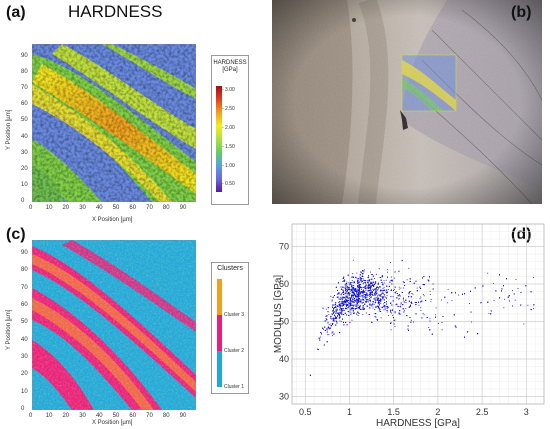  I want to click on hardness-legend-tick: - 2.50, so click(228, 108).